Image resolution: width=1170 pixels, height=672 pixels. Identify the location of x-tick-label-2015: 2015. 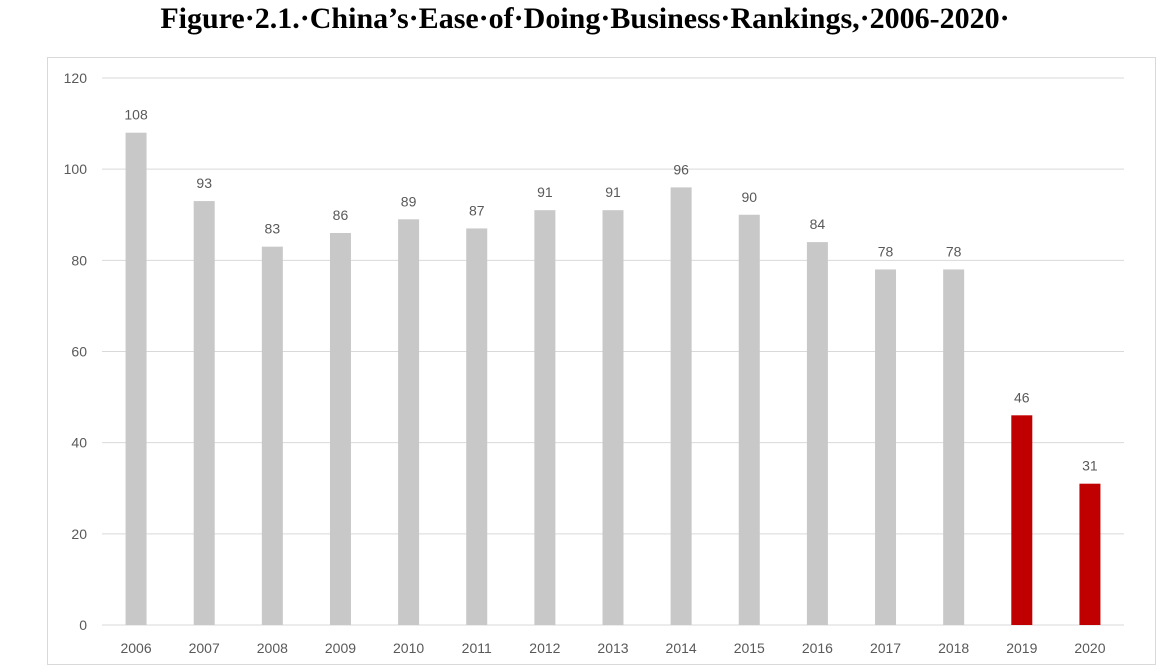
(749, 648).